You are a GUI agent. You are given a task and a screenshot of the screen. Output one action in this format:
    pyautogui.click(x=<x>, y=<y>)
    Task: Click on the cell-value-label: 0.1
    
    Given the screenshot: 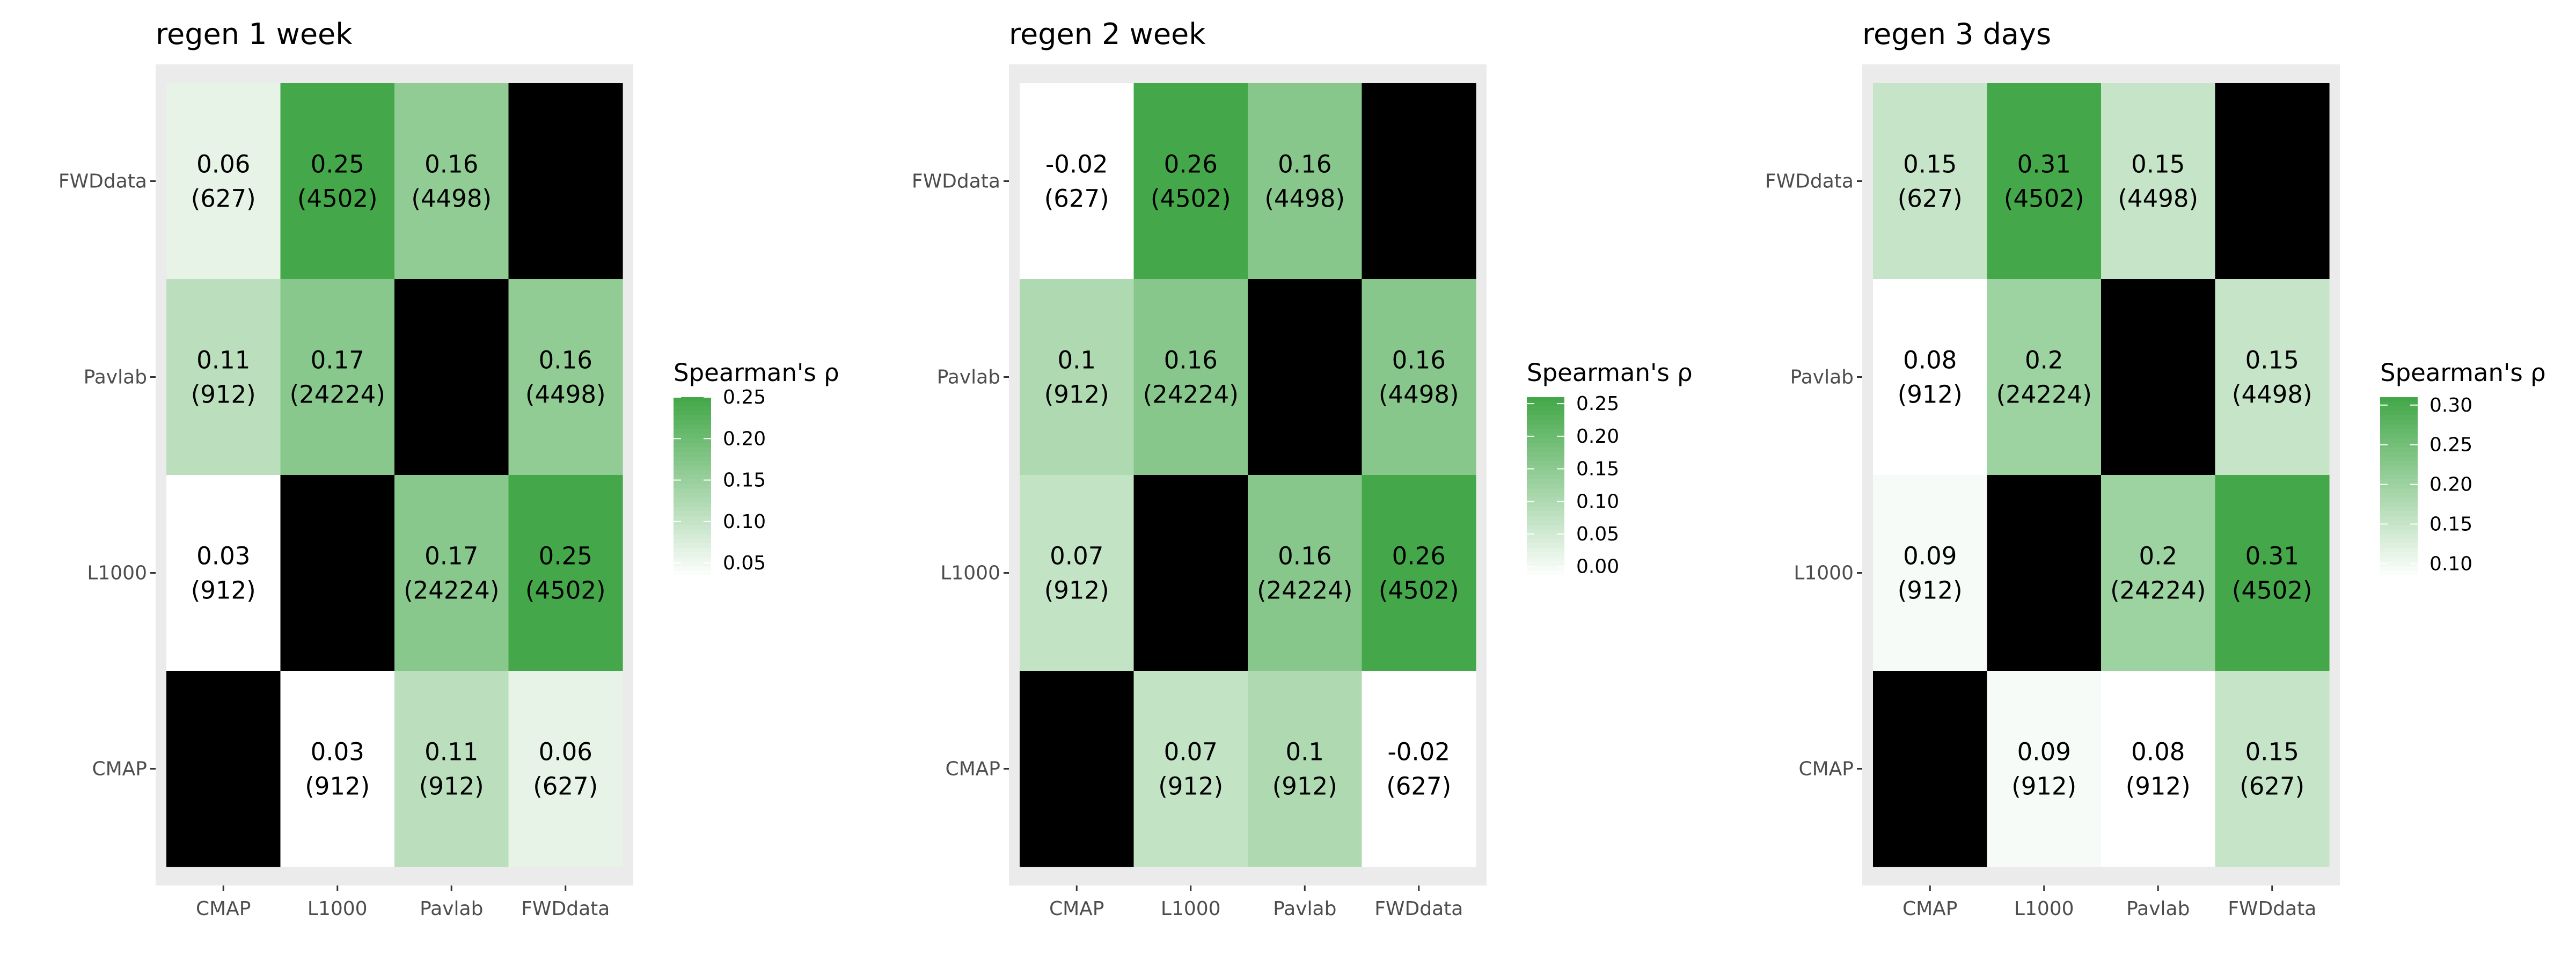 What is the action you would take?
    pyautogui.click(x=1076, y=360)
    